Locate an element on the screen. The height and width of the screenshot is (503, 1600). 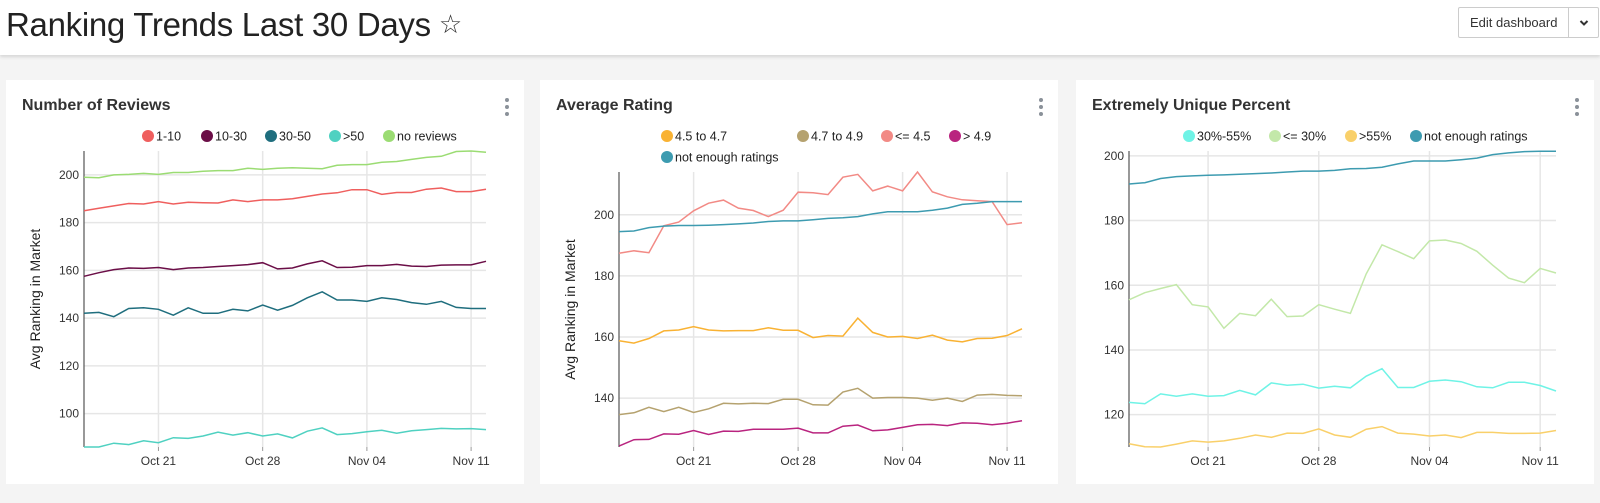
legend-item: 4.7 to 4.9 is located at coordinates (830, 137).